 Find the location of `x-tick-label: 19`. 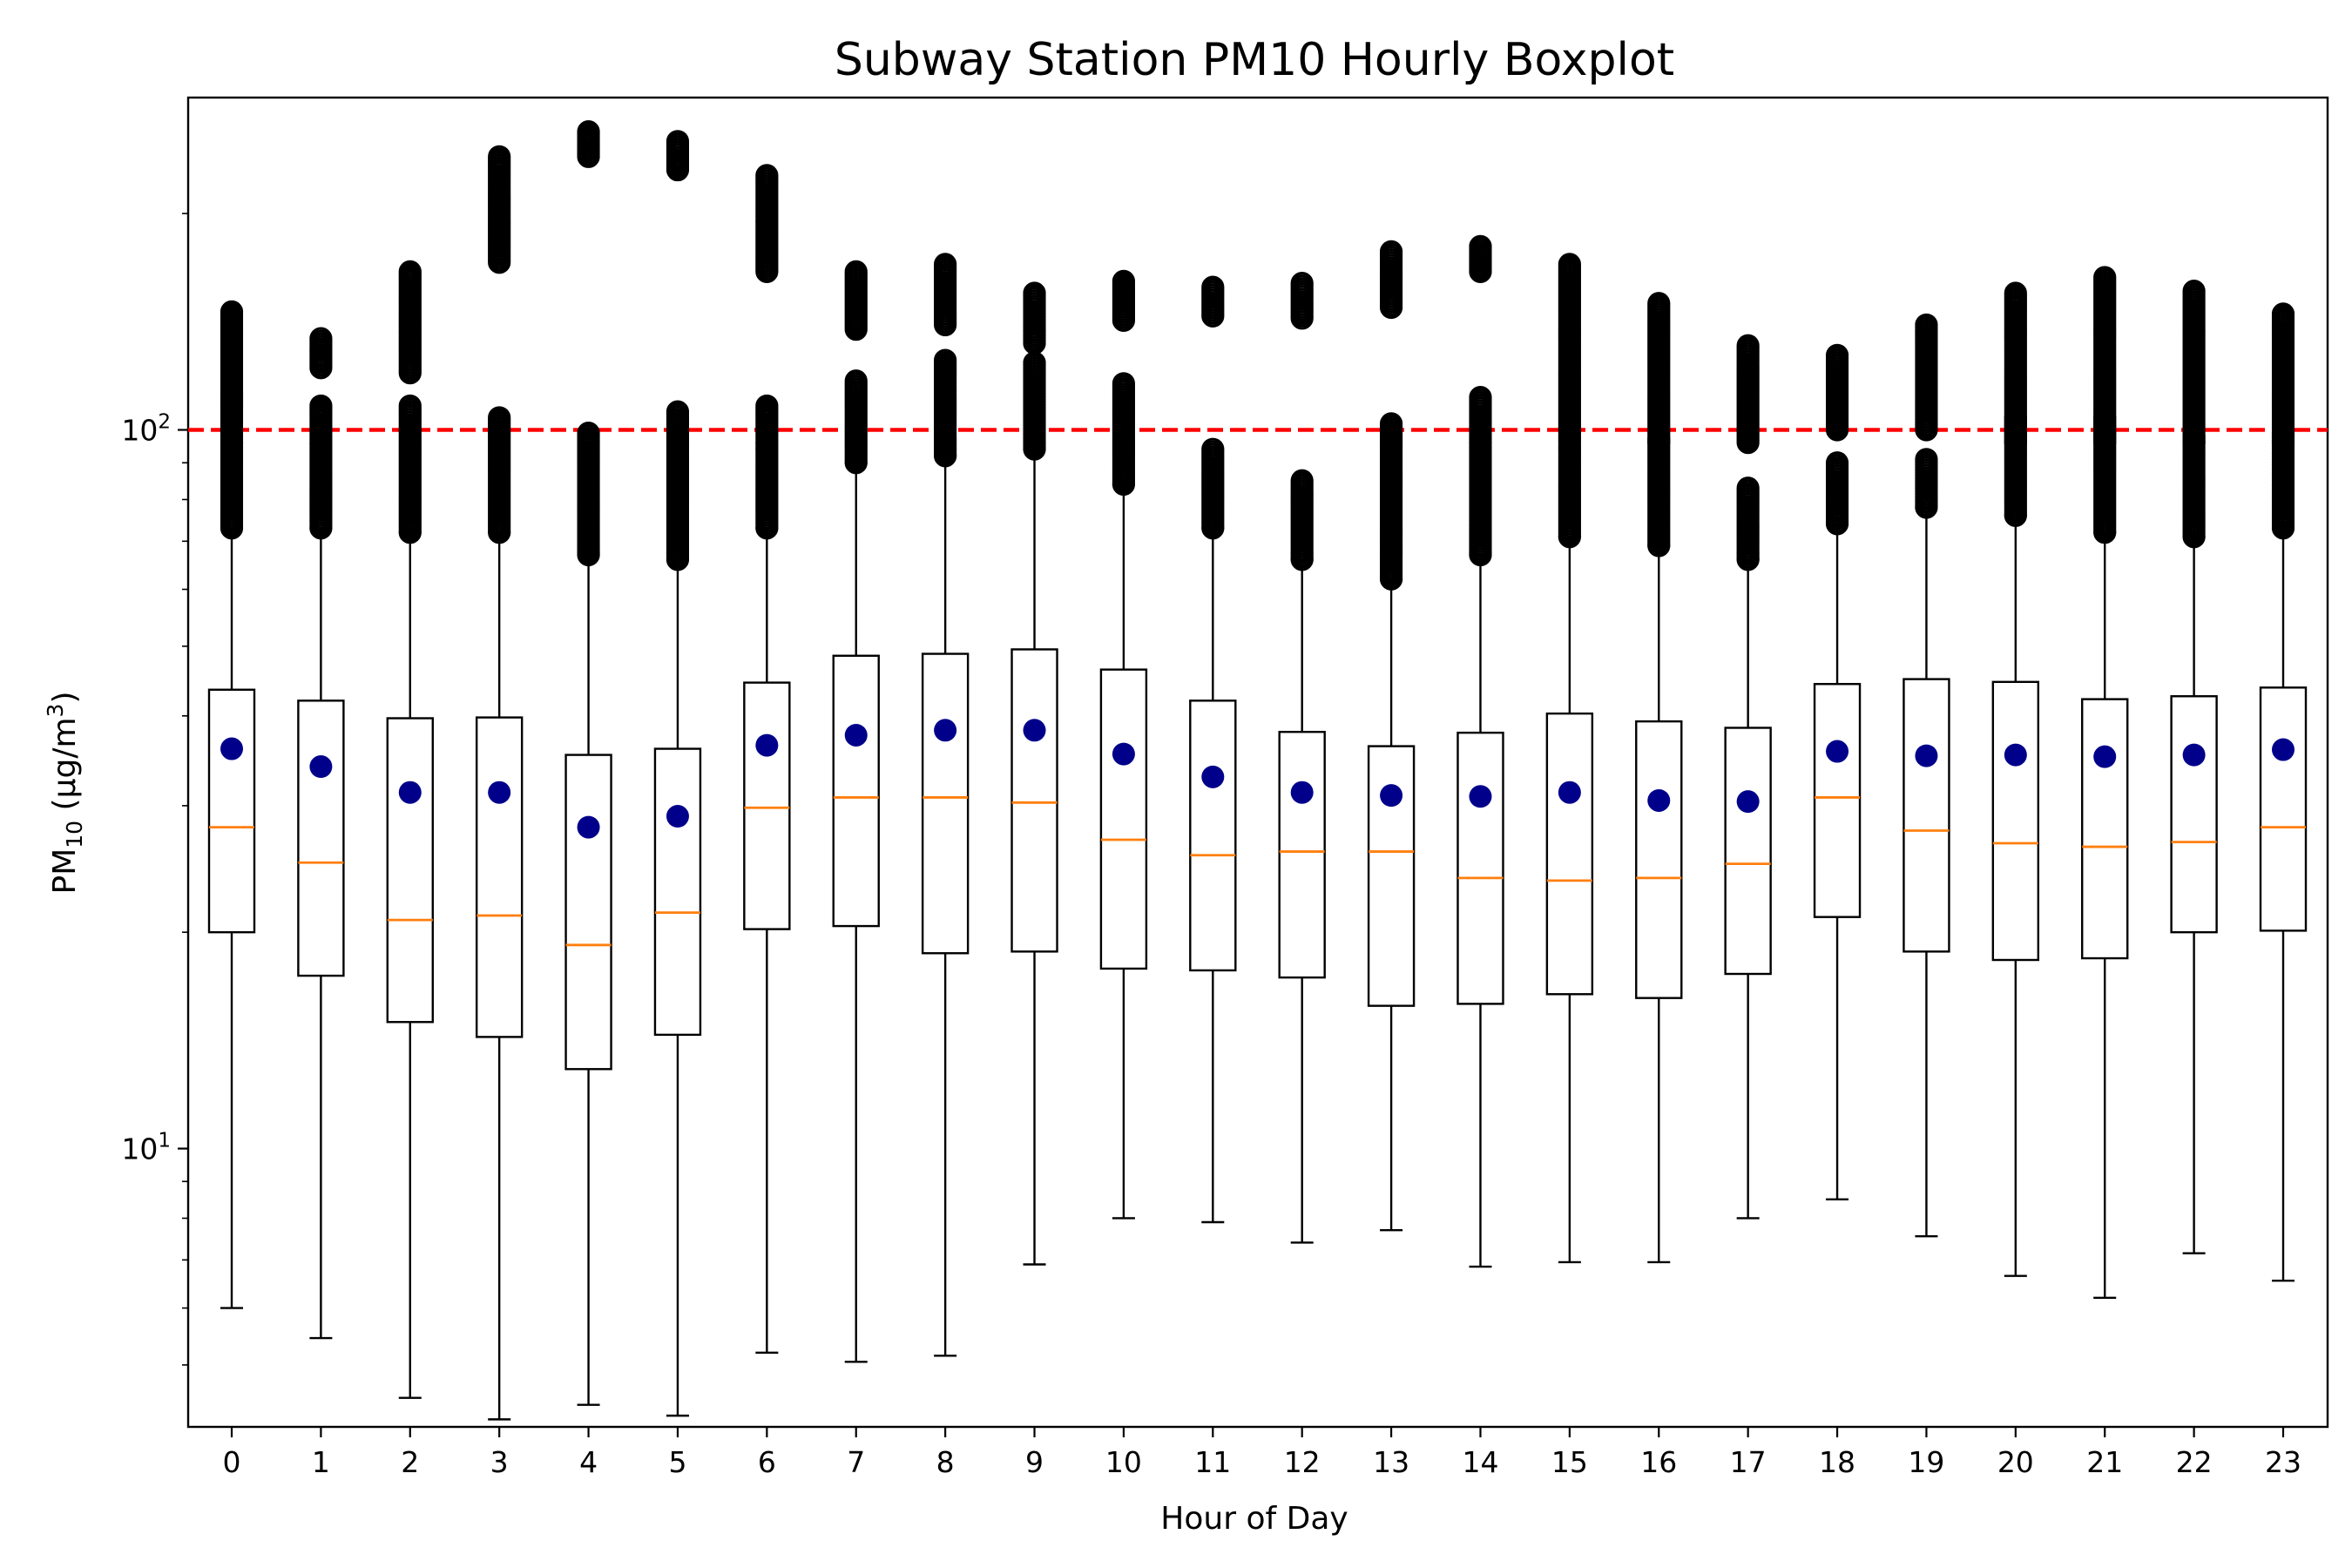

x-tick-label: 19 is located at coordinates (1926, 1462).